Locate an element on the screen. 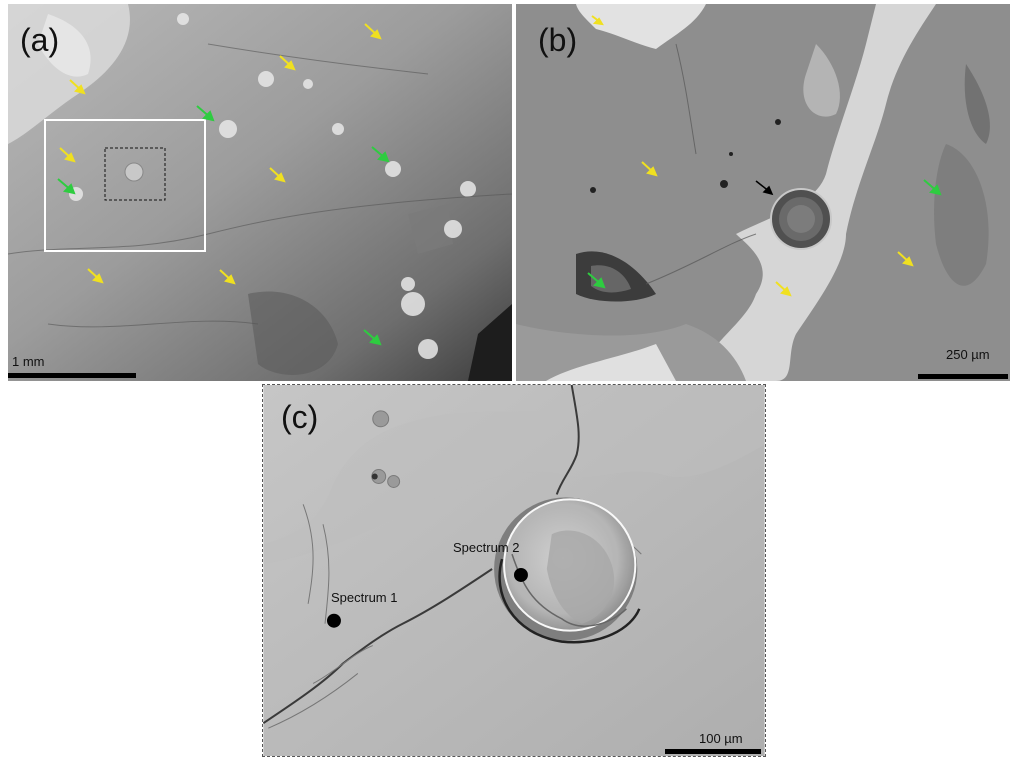 Image resolution: width=1010 pixels, height=758 pixels. spectrum-2-label: Spectrum 2 is located at coordinates (486, 547).